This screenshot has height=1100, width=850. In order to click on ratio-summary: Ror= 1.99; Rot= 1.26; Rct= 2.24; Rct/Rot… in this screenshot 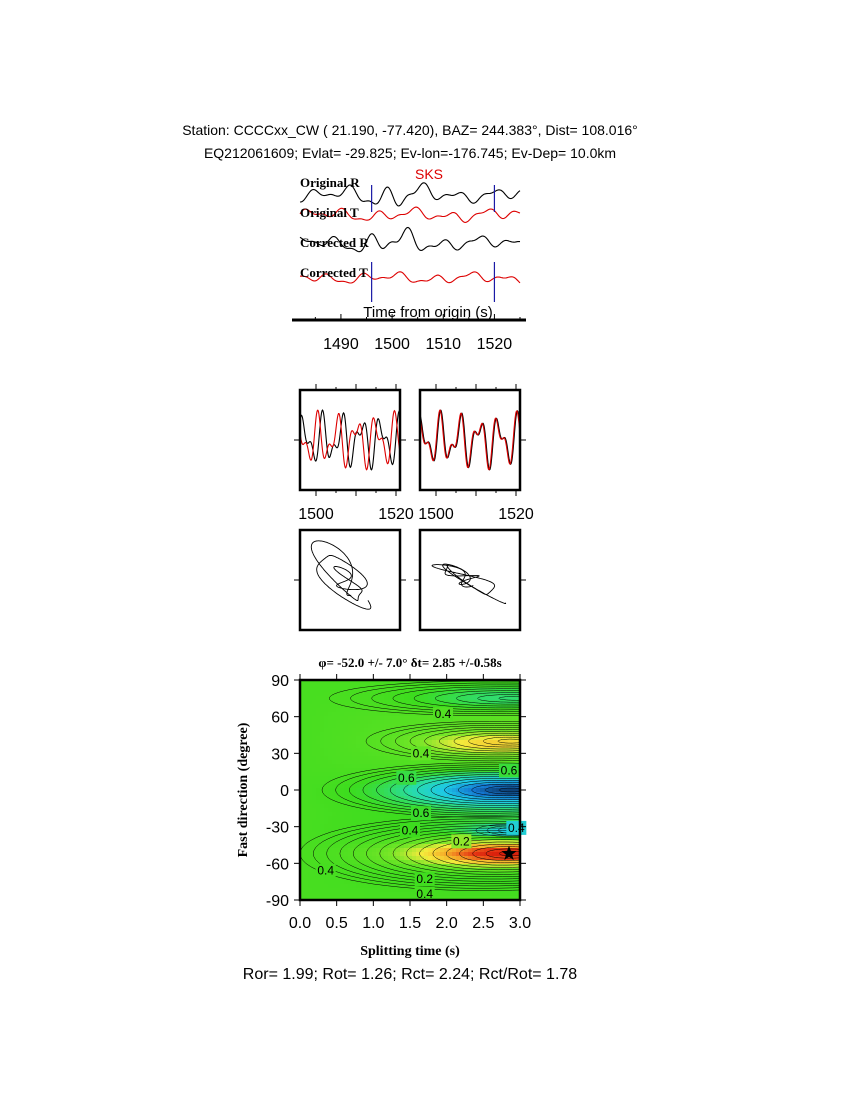, I will do `click(410, 974)`.